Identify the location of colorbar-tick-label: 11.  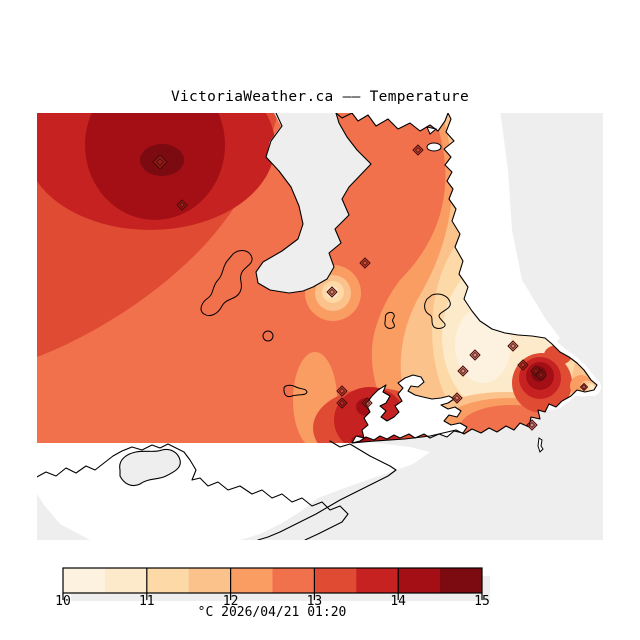
(147, 601).